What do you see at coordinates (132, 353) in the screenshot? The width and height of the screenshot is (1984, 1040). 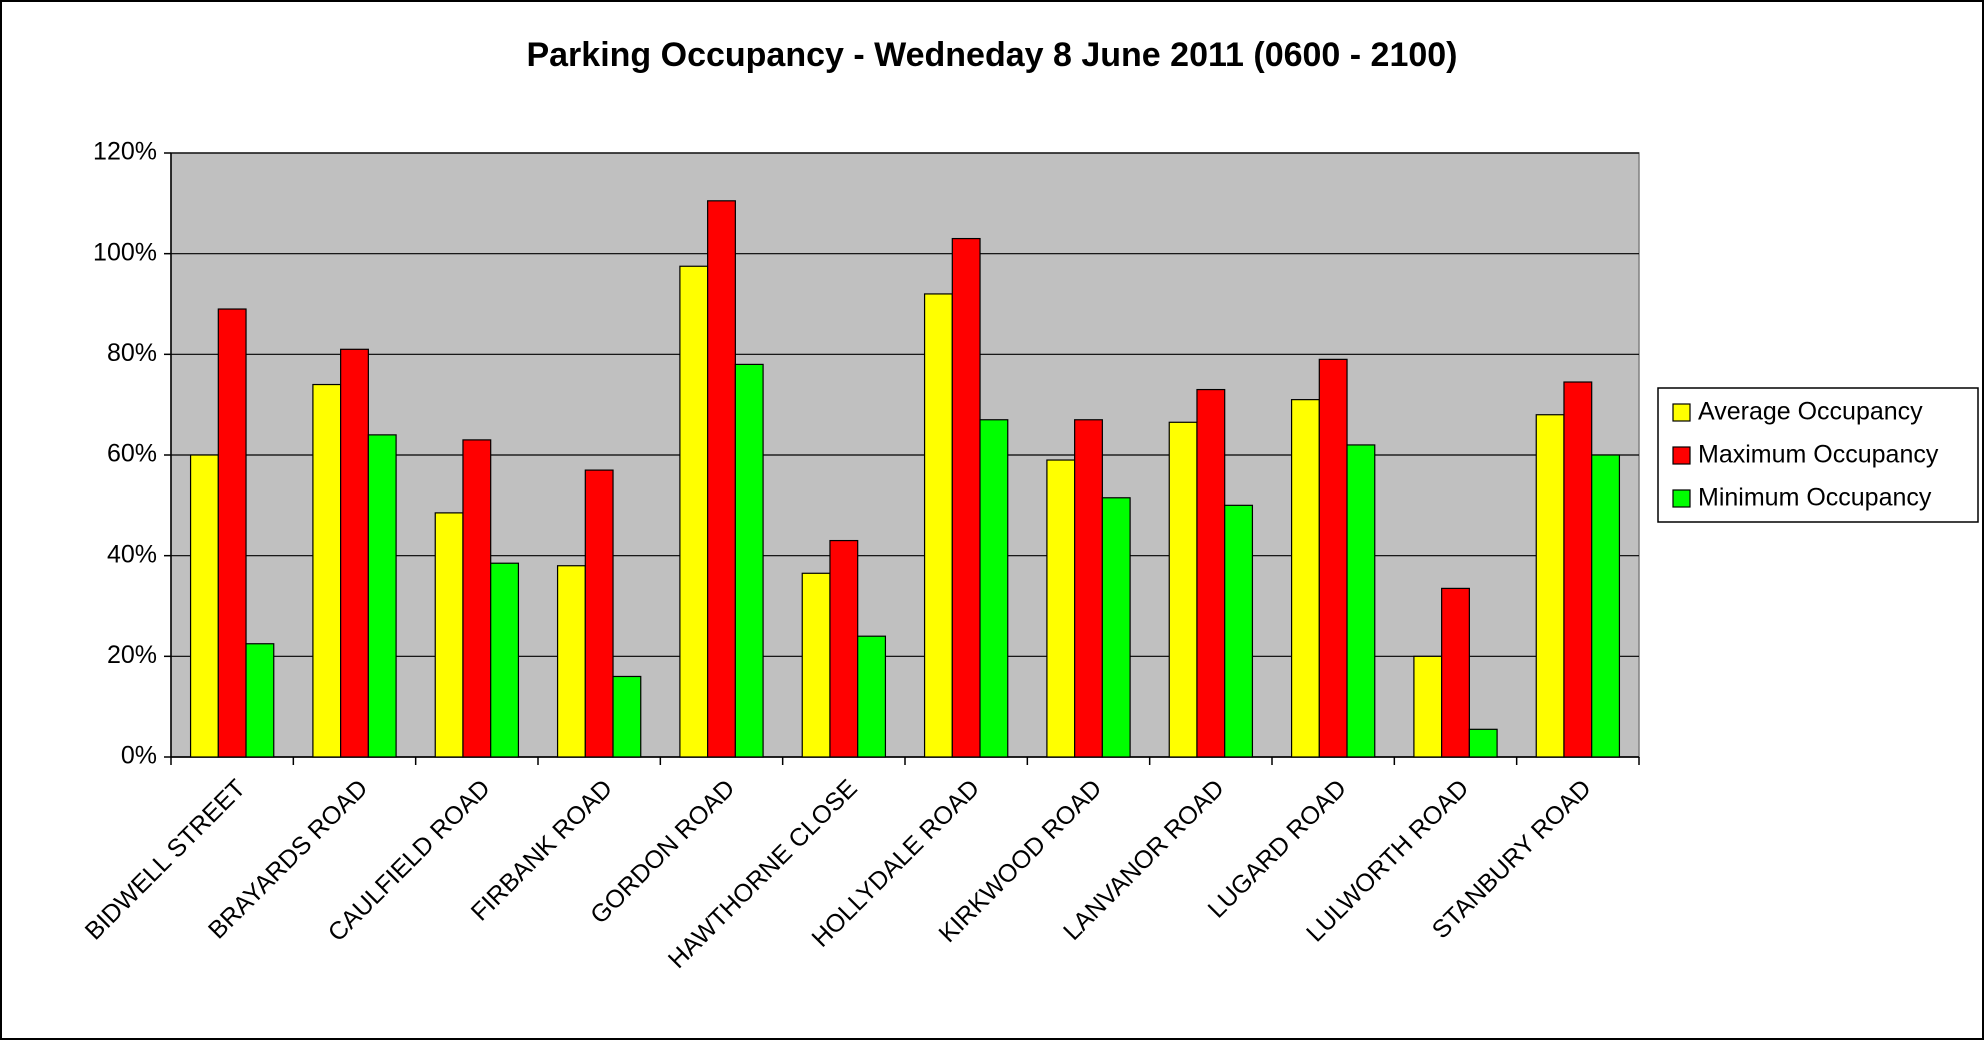 I see `y-tick-label: 80%` at bounding box center [132, 353].